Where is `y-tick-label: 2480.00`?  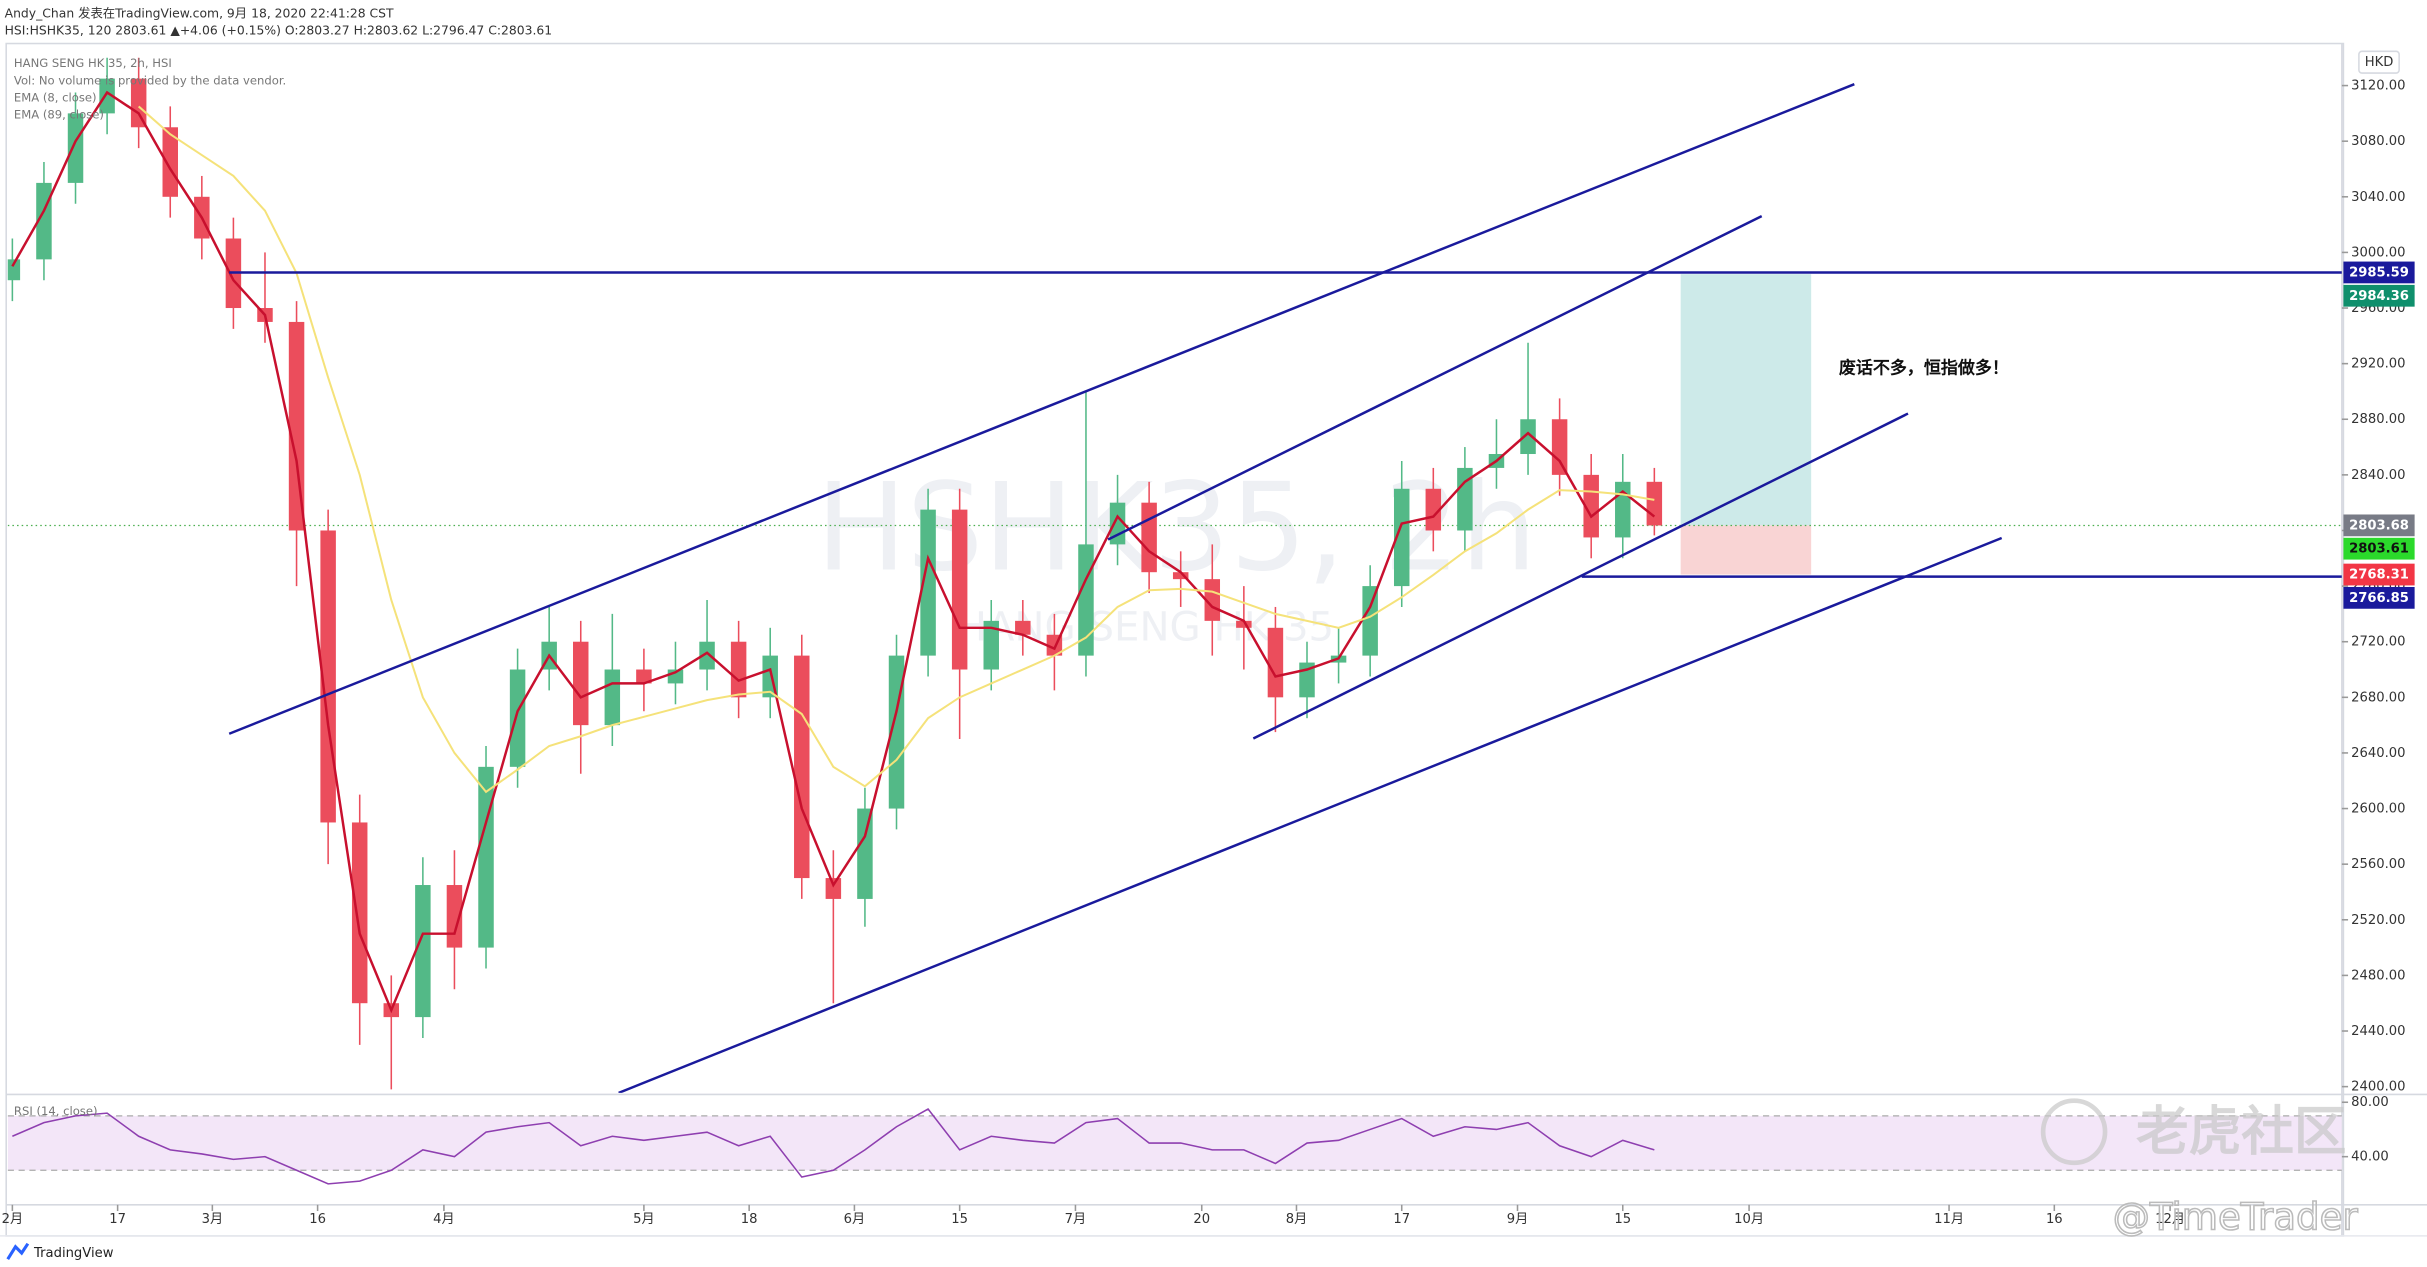 y-tick-label: 2480.00 is located at coordinates (2378, 975).